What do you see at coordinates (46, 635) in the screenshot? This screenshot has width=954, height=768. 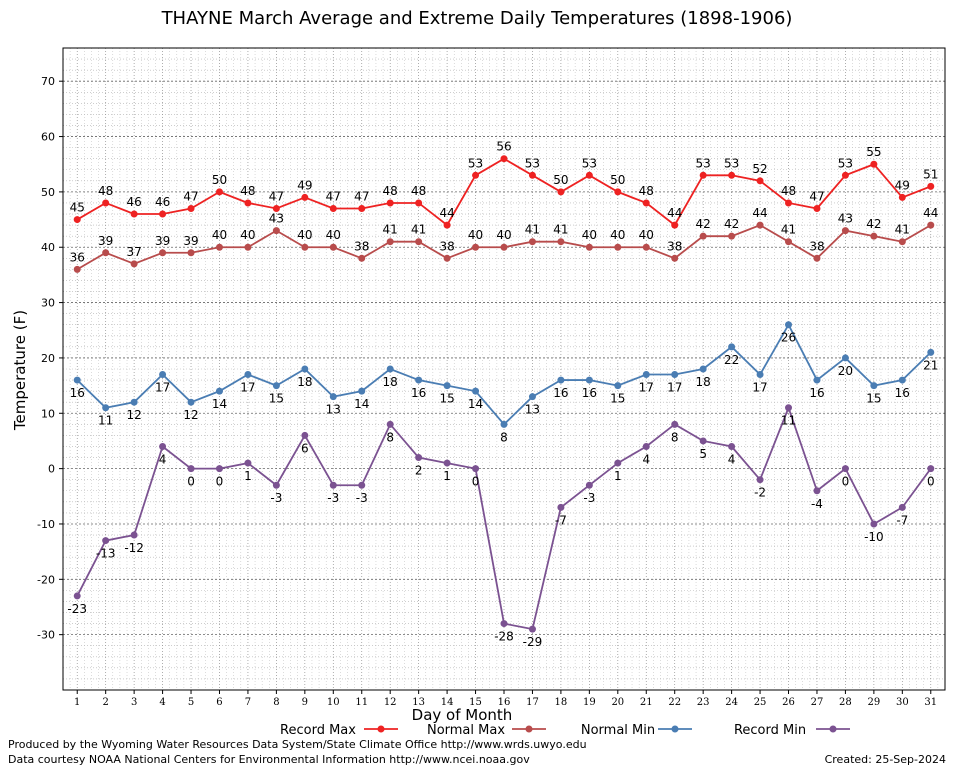 I see `y-tick-label: -30` at bounding box center [46, 635].